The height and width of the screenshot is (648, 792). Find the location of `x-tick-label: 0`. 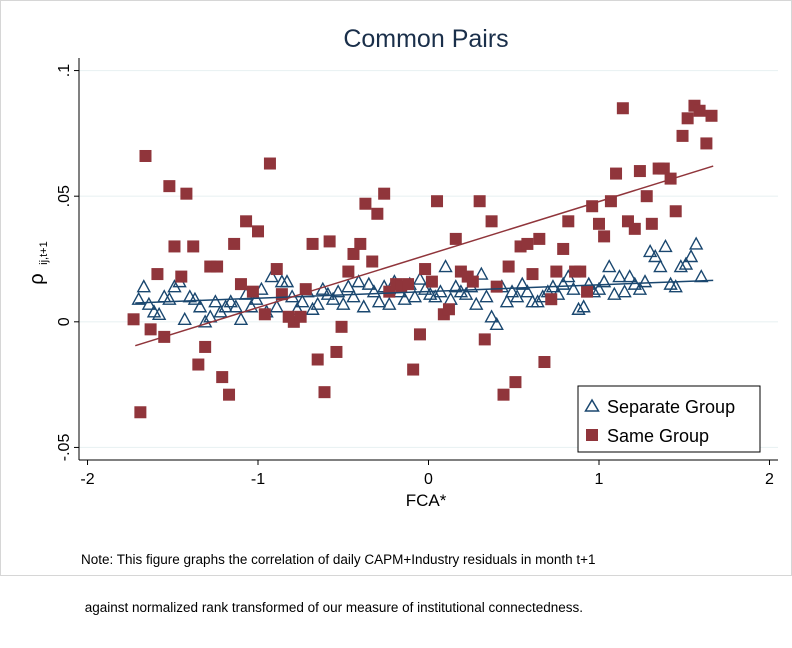

x-tick-label: 0 is located at coordinates (428, 479).